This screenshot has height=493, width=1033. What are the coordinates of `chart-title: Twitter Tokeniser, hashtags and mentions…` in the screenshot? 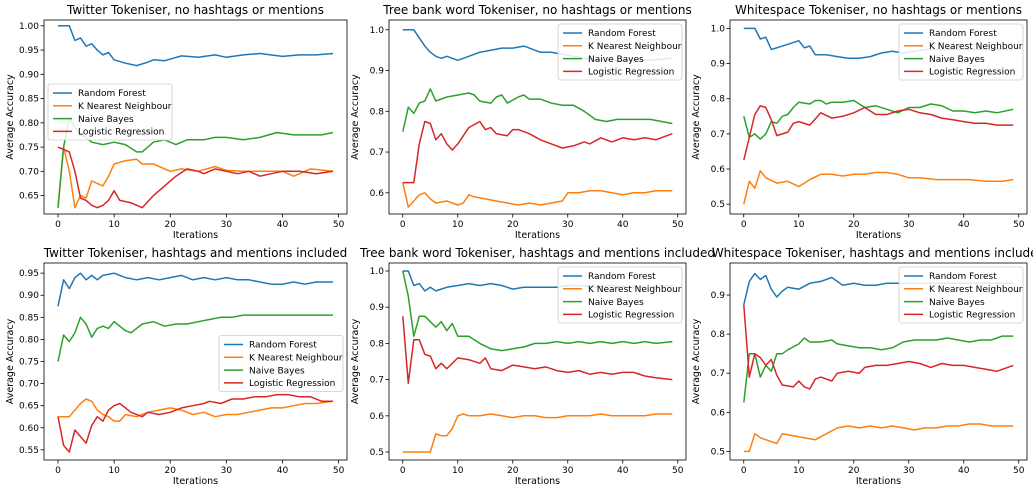 It's located at (195, 253).